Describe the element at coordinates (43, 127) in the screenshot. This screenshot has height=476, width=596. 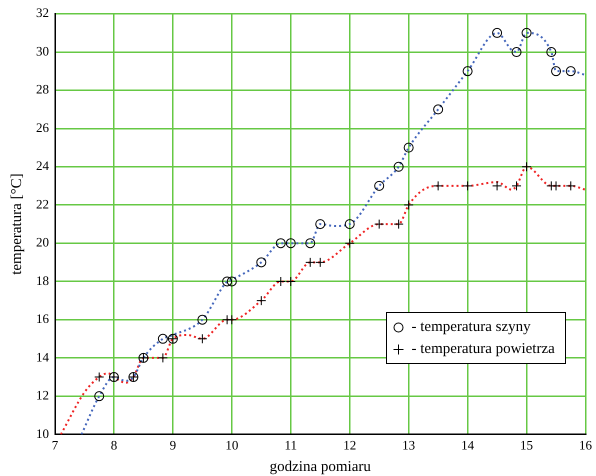
I see `y-tick-label: 26` at that location.